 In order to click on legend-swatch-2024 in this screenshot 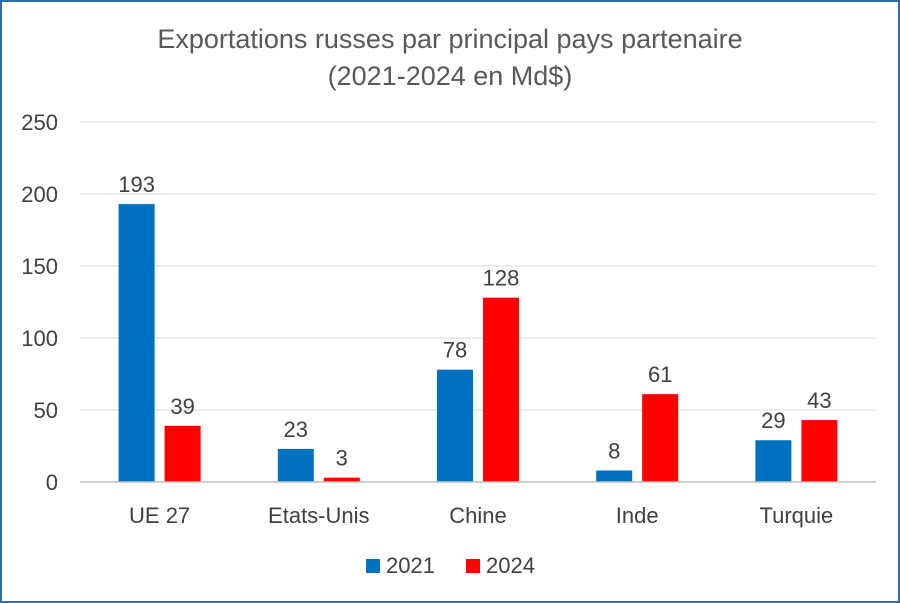, I will do `click(473, 566)`.